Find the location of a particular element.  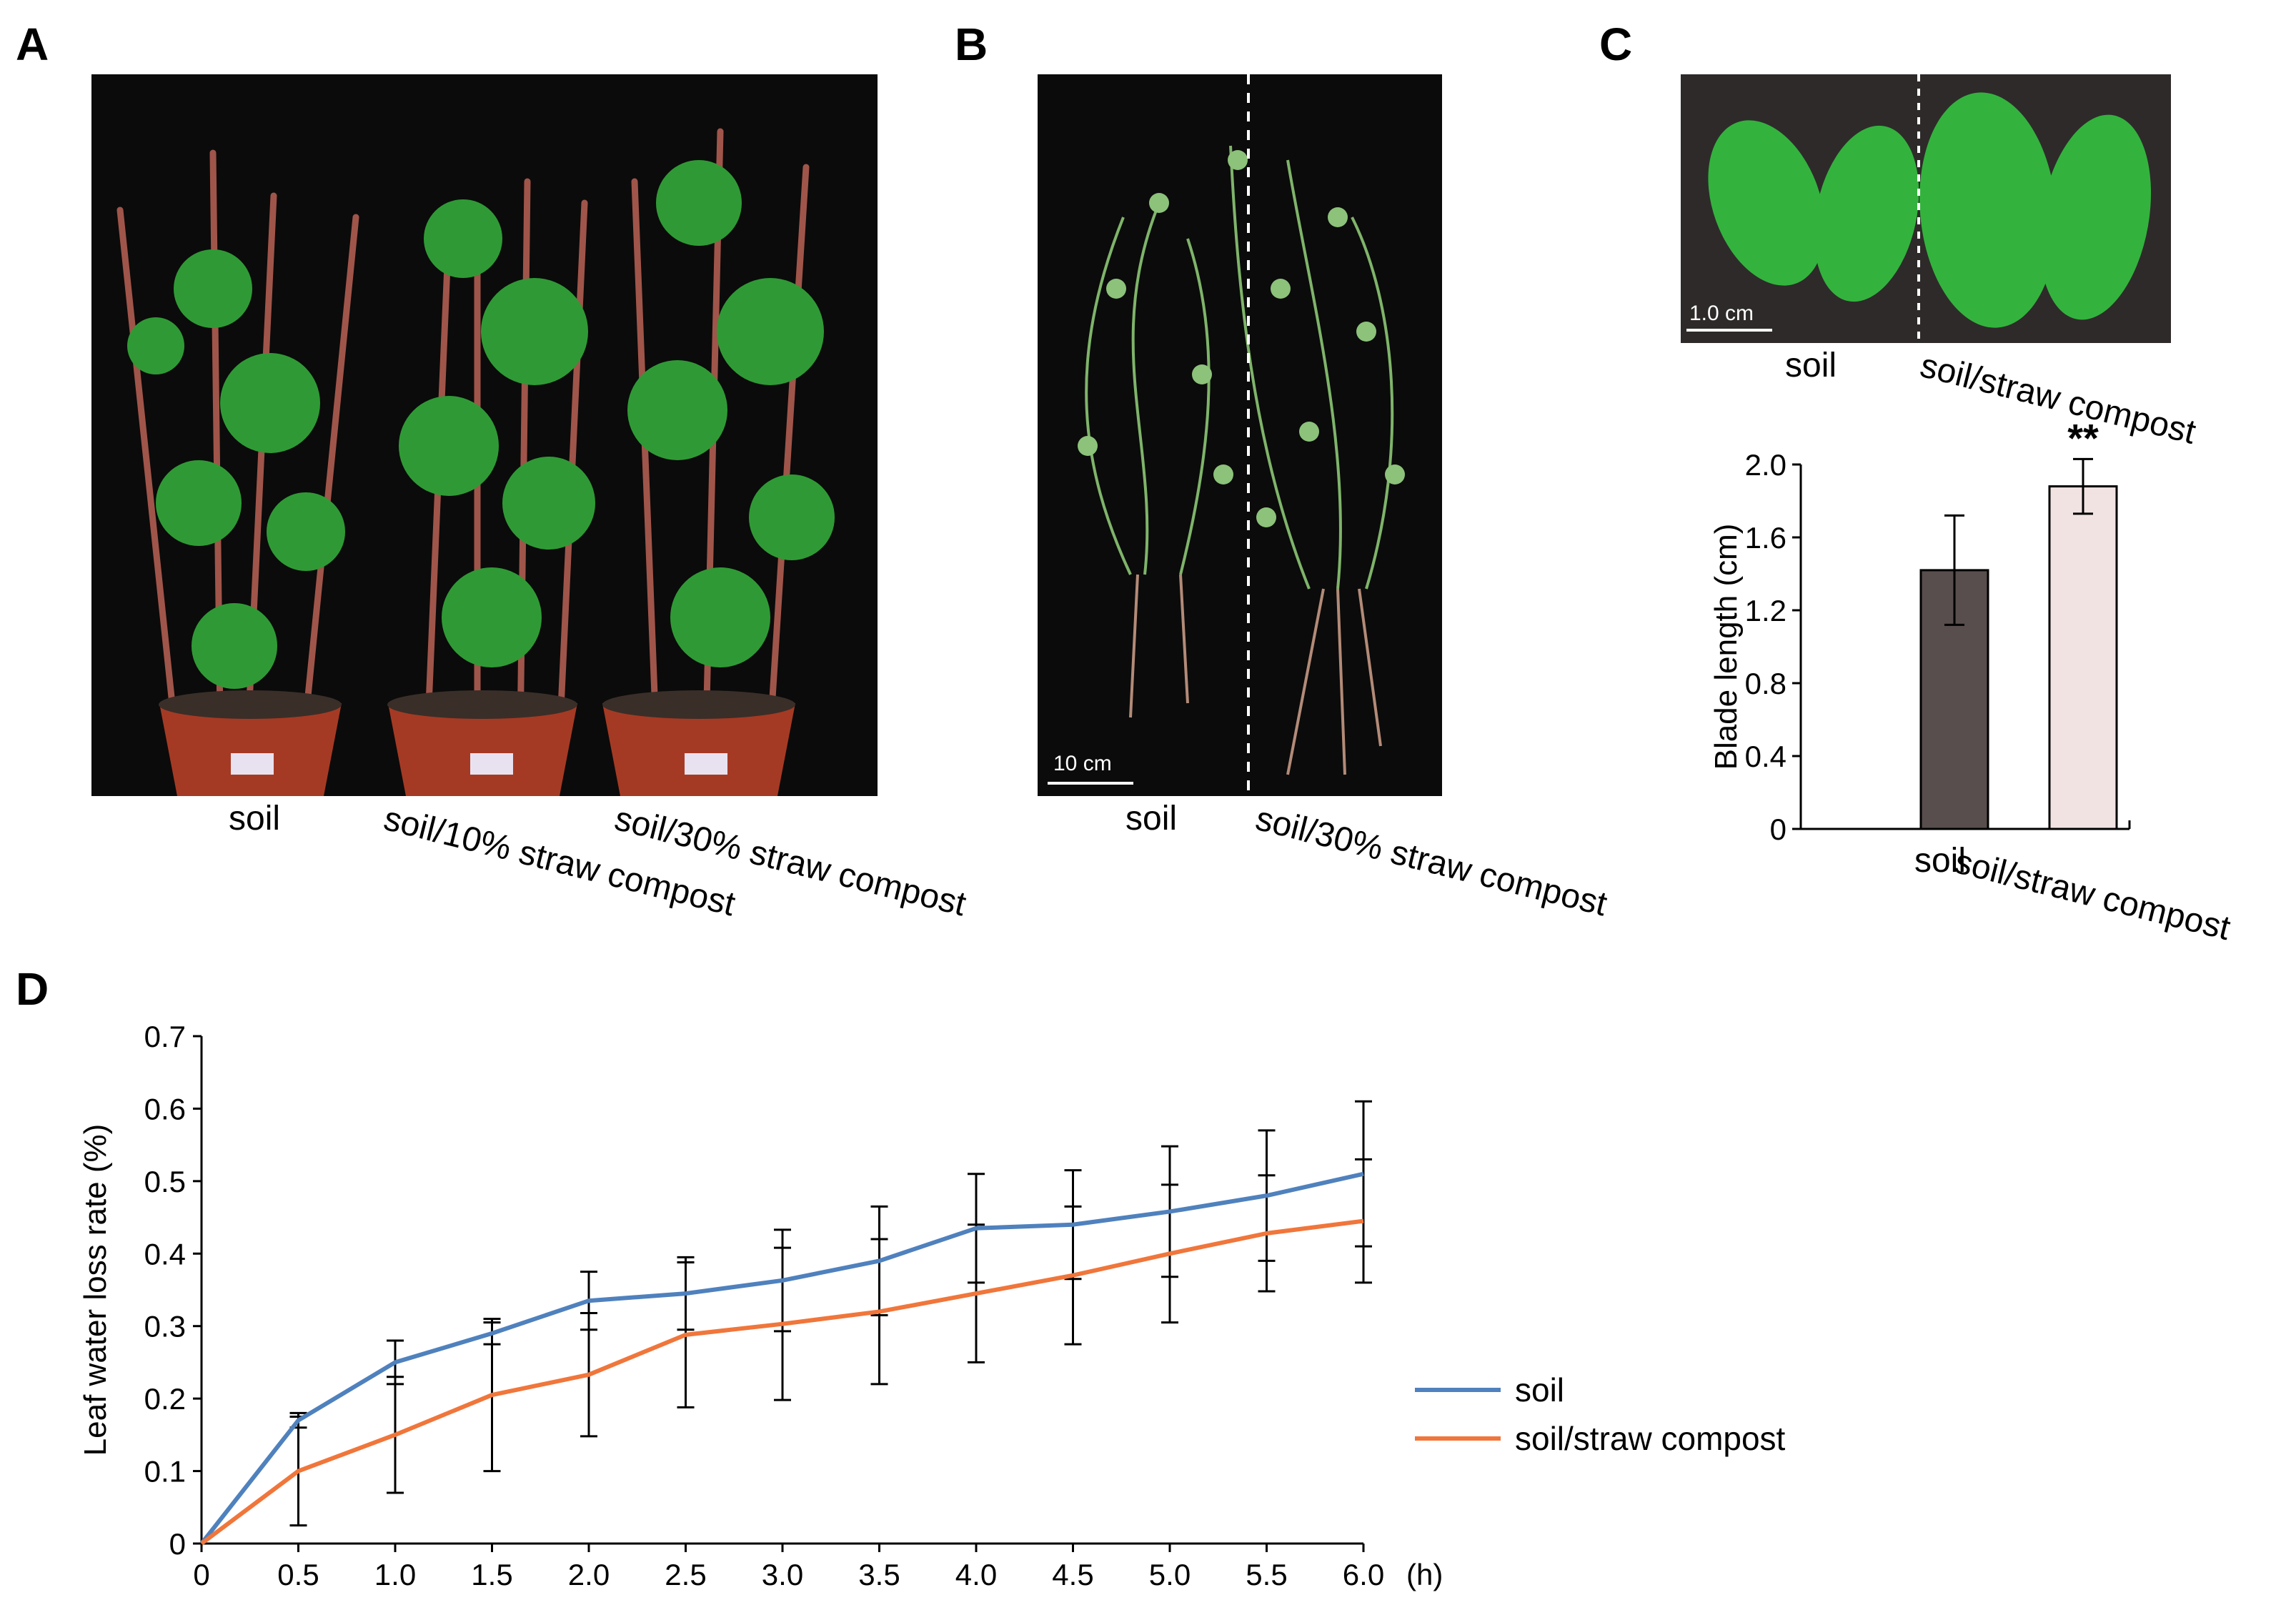

bar-category-label: soil/straw compost is located at coordinates (2092, 895).